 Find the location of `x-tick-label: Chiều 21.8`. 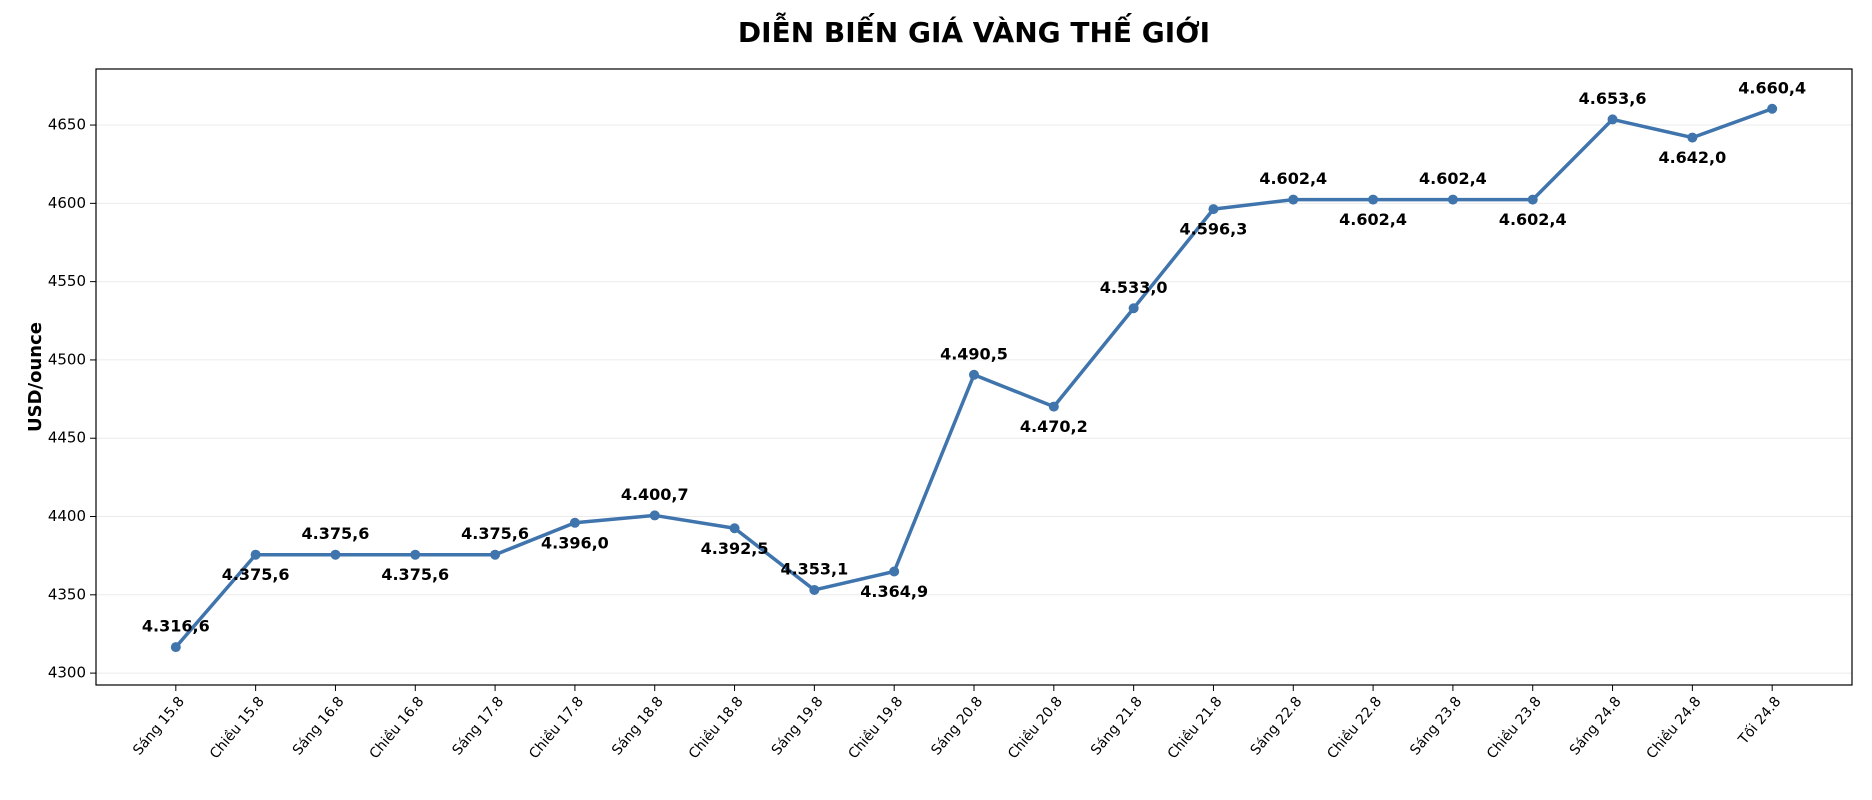

x-tick-label: Chiều 21.8 is located at coordinates (1195, 727).